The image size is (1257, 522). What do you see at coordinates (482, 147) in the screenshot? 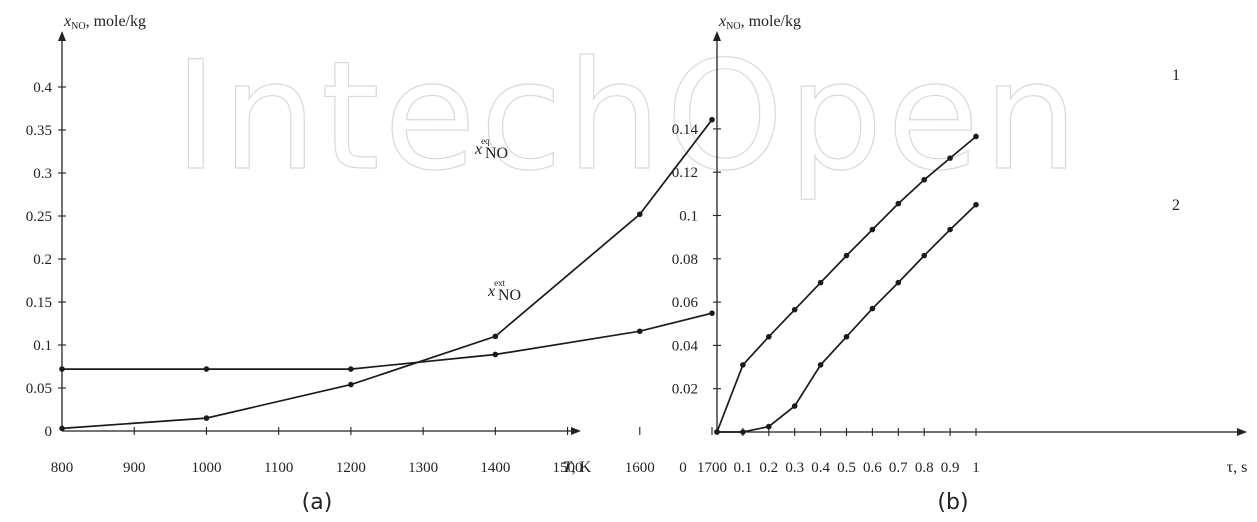
I see `chart-a-series-label-eq: xeq` at bounding box center [482, 147].